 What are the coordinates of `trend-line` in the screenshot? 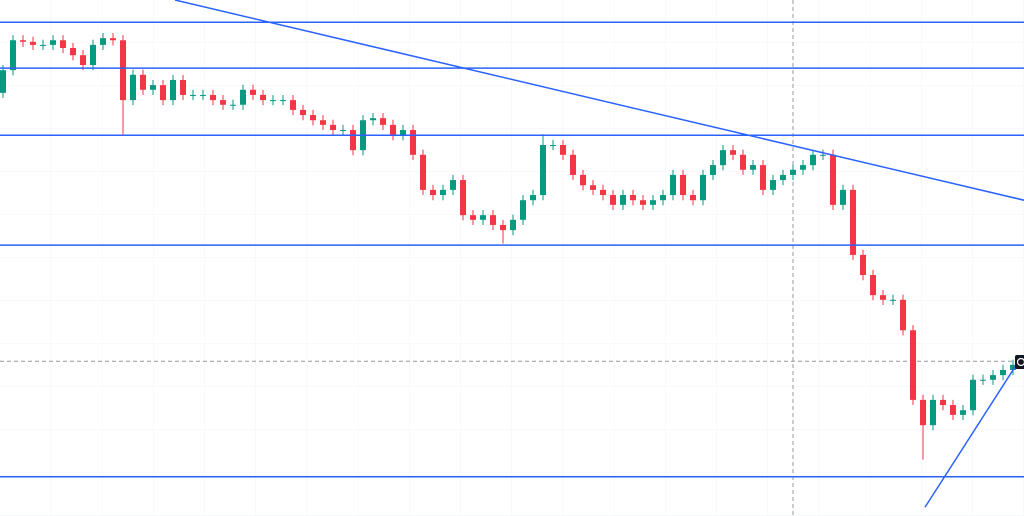 It's located at (971, 434).